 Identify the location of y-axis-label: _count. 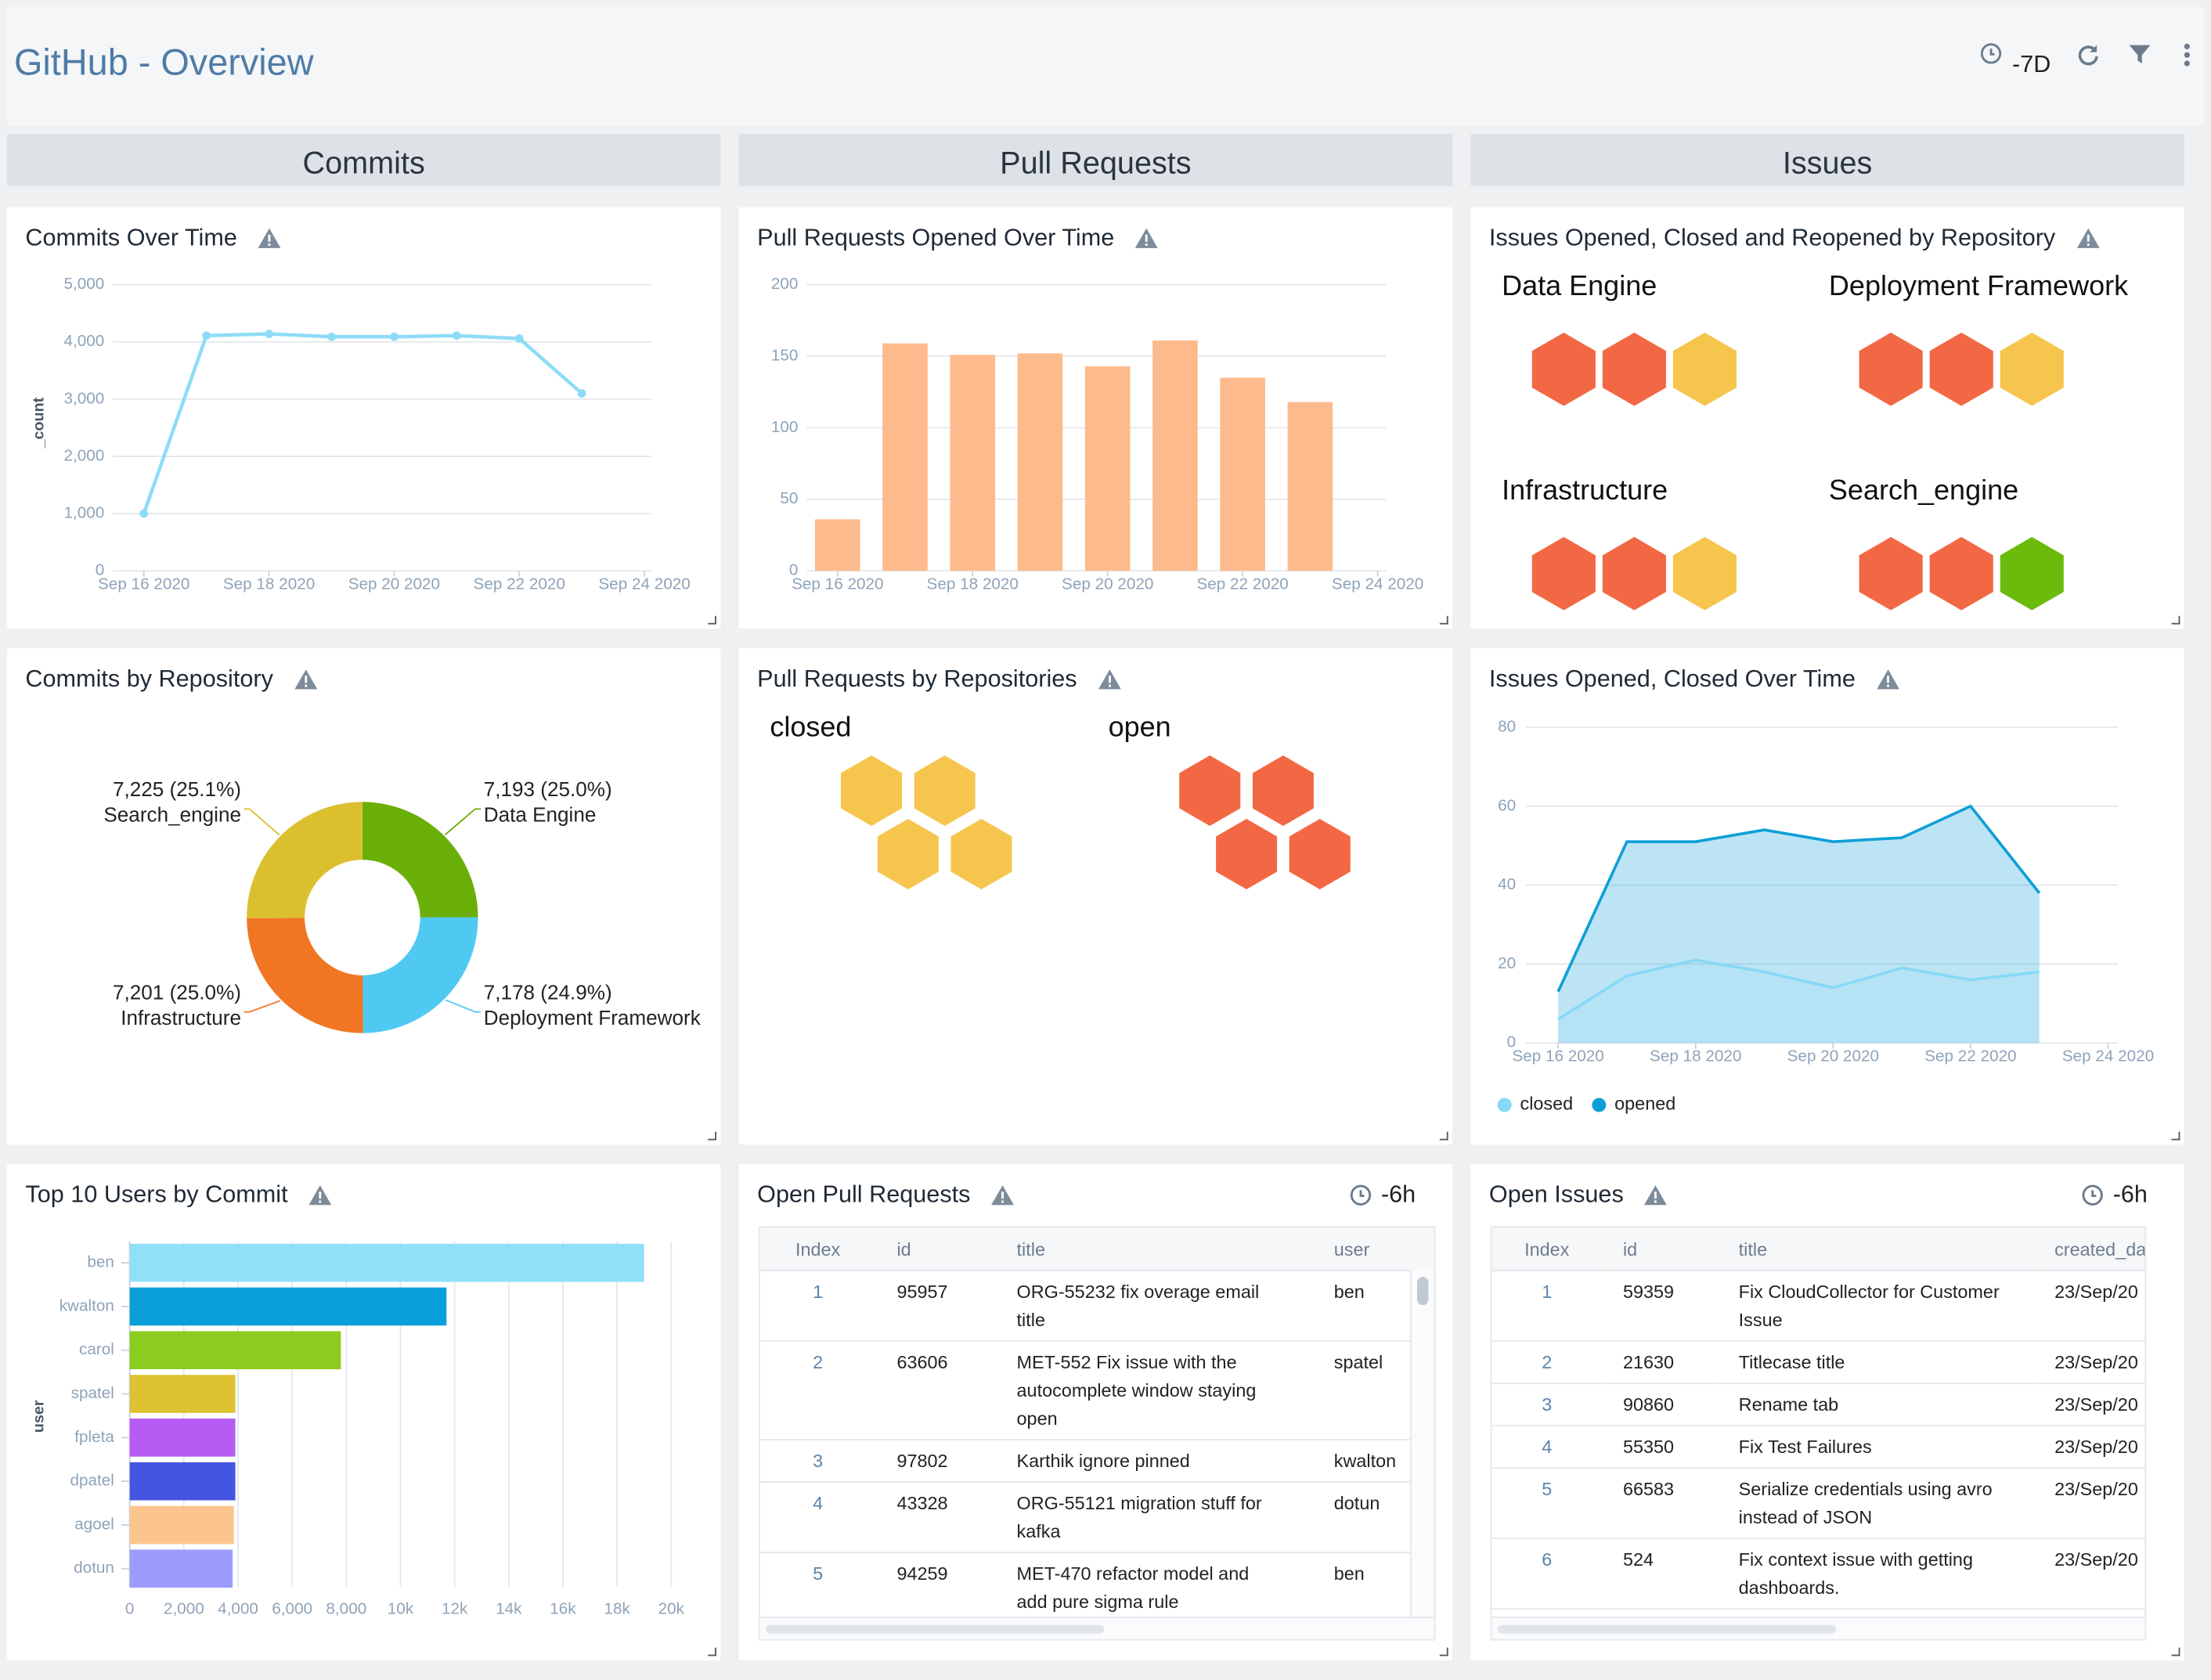
(39, 423).